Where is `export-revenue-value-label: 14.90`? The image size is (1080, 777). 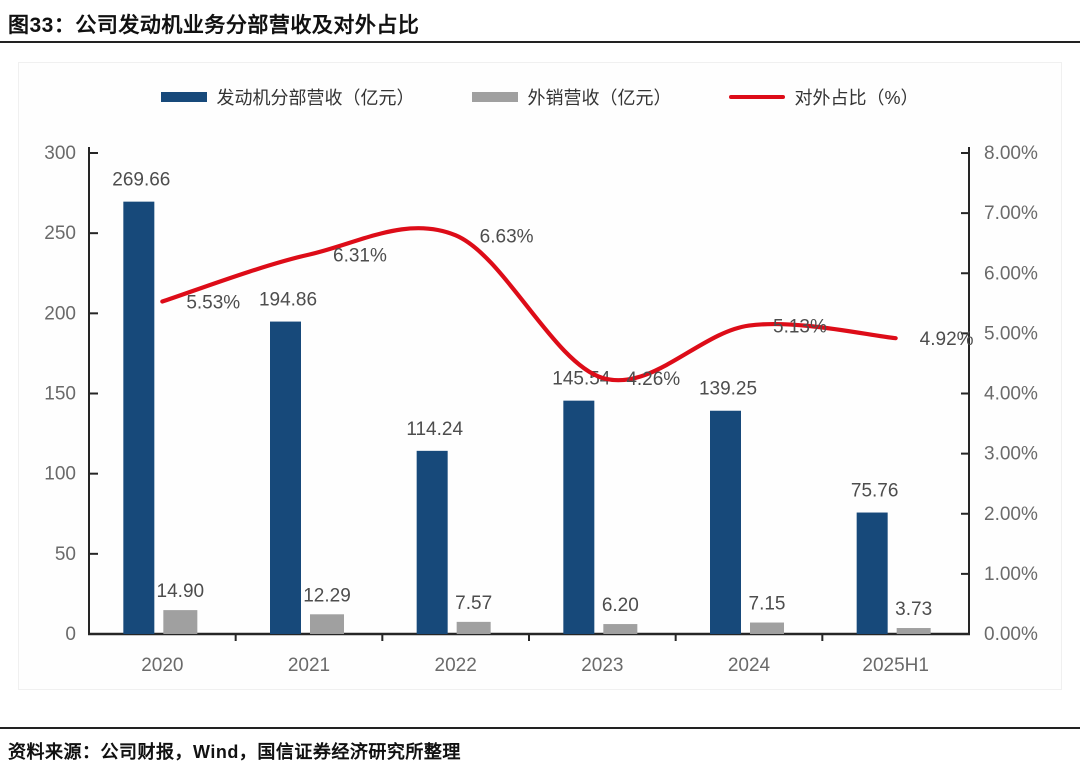 export-revenue-value-label: 14.90 is located at coordinates (181, 591).